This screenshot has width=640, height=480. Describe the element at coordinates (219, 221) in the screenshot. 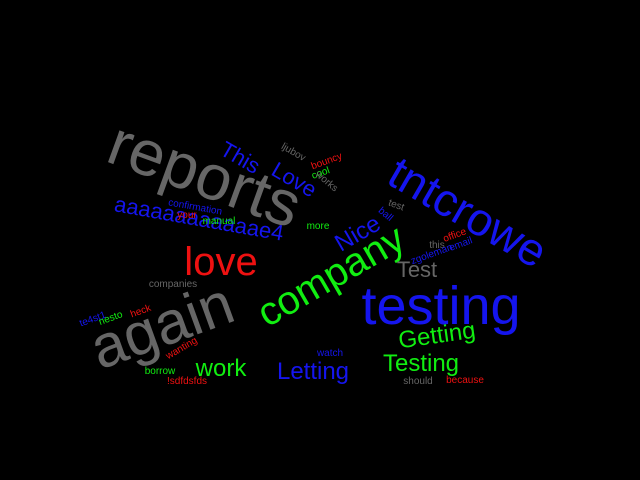

I see `word-manual: manual` at that location.